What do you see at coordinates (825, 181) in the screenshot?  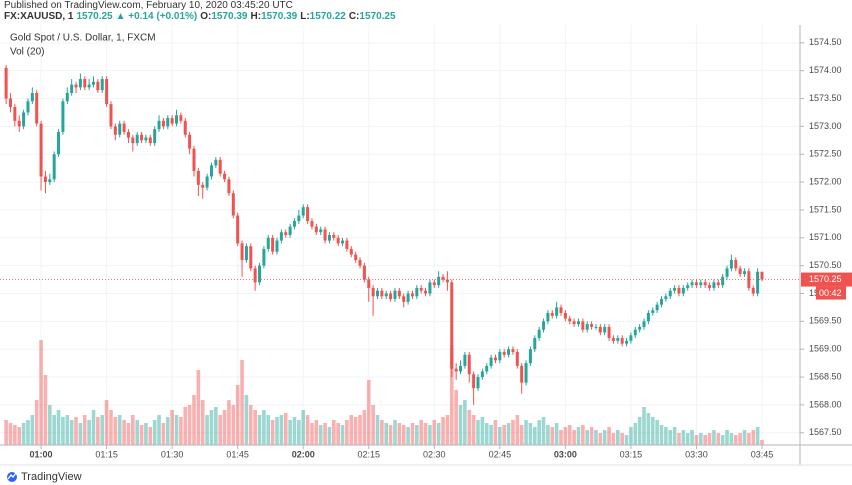 I see `y-tick-label: 1572.00` at bounding box center [825, 181].